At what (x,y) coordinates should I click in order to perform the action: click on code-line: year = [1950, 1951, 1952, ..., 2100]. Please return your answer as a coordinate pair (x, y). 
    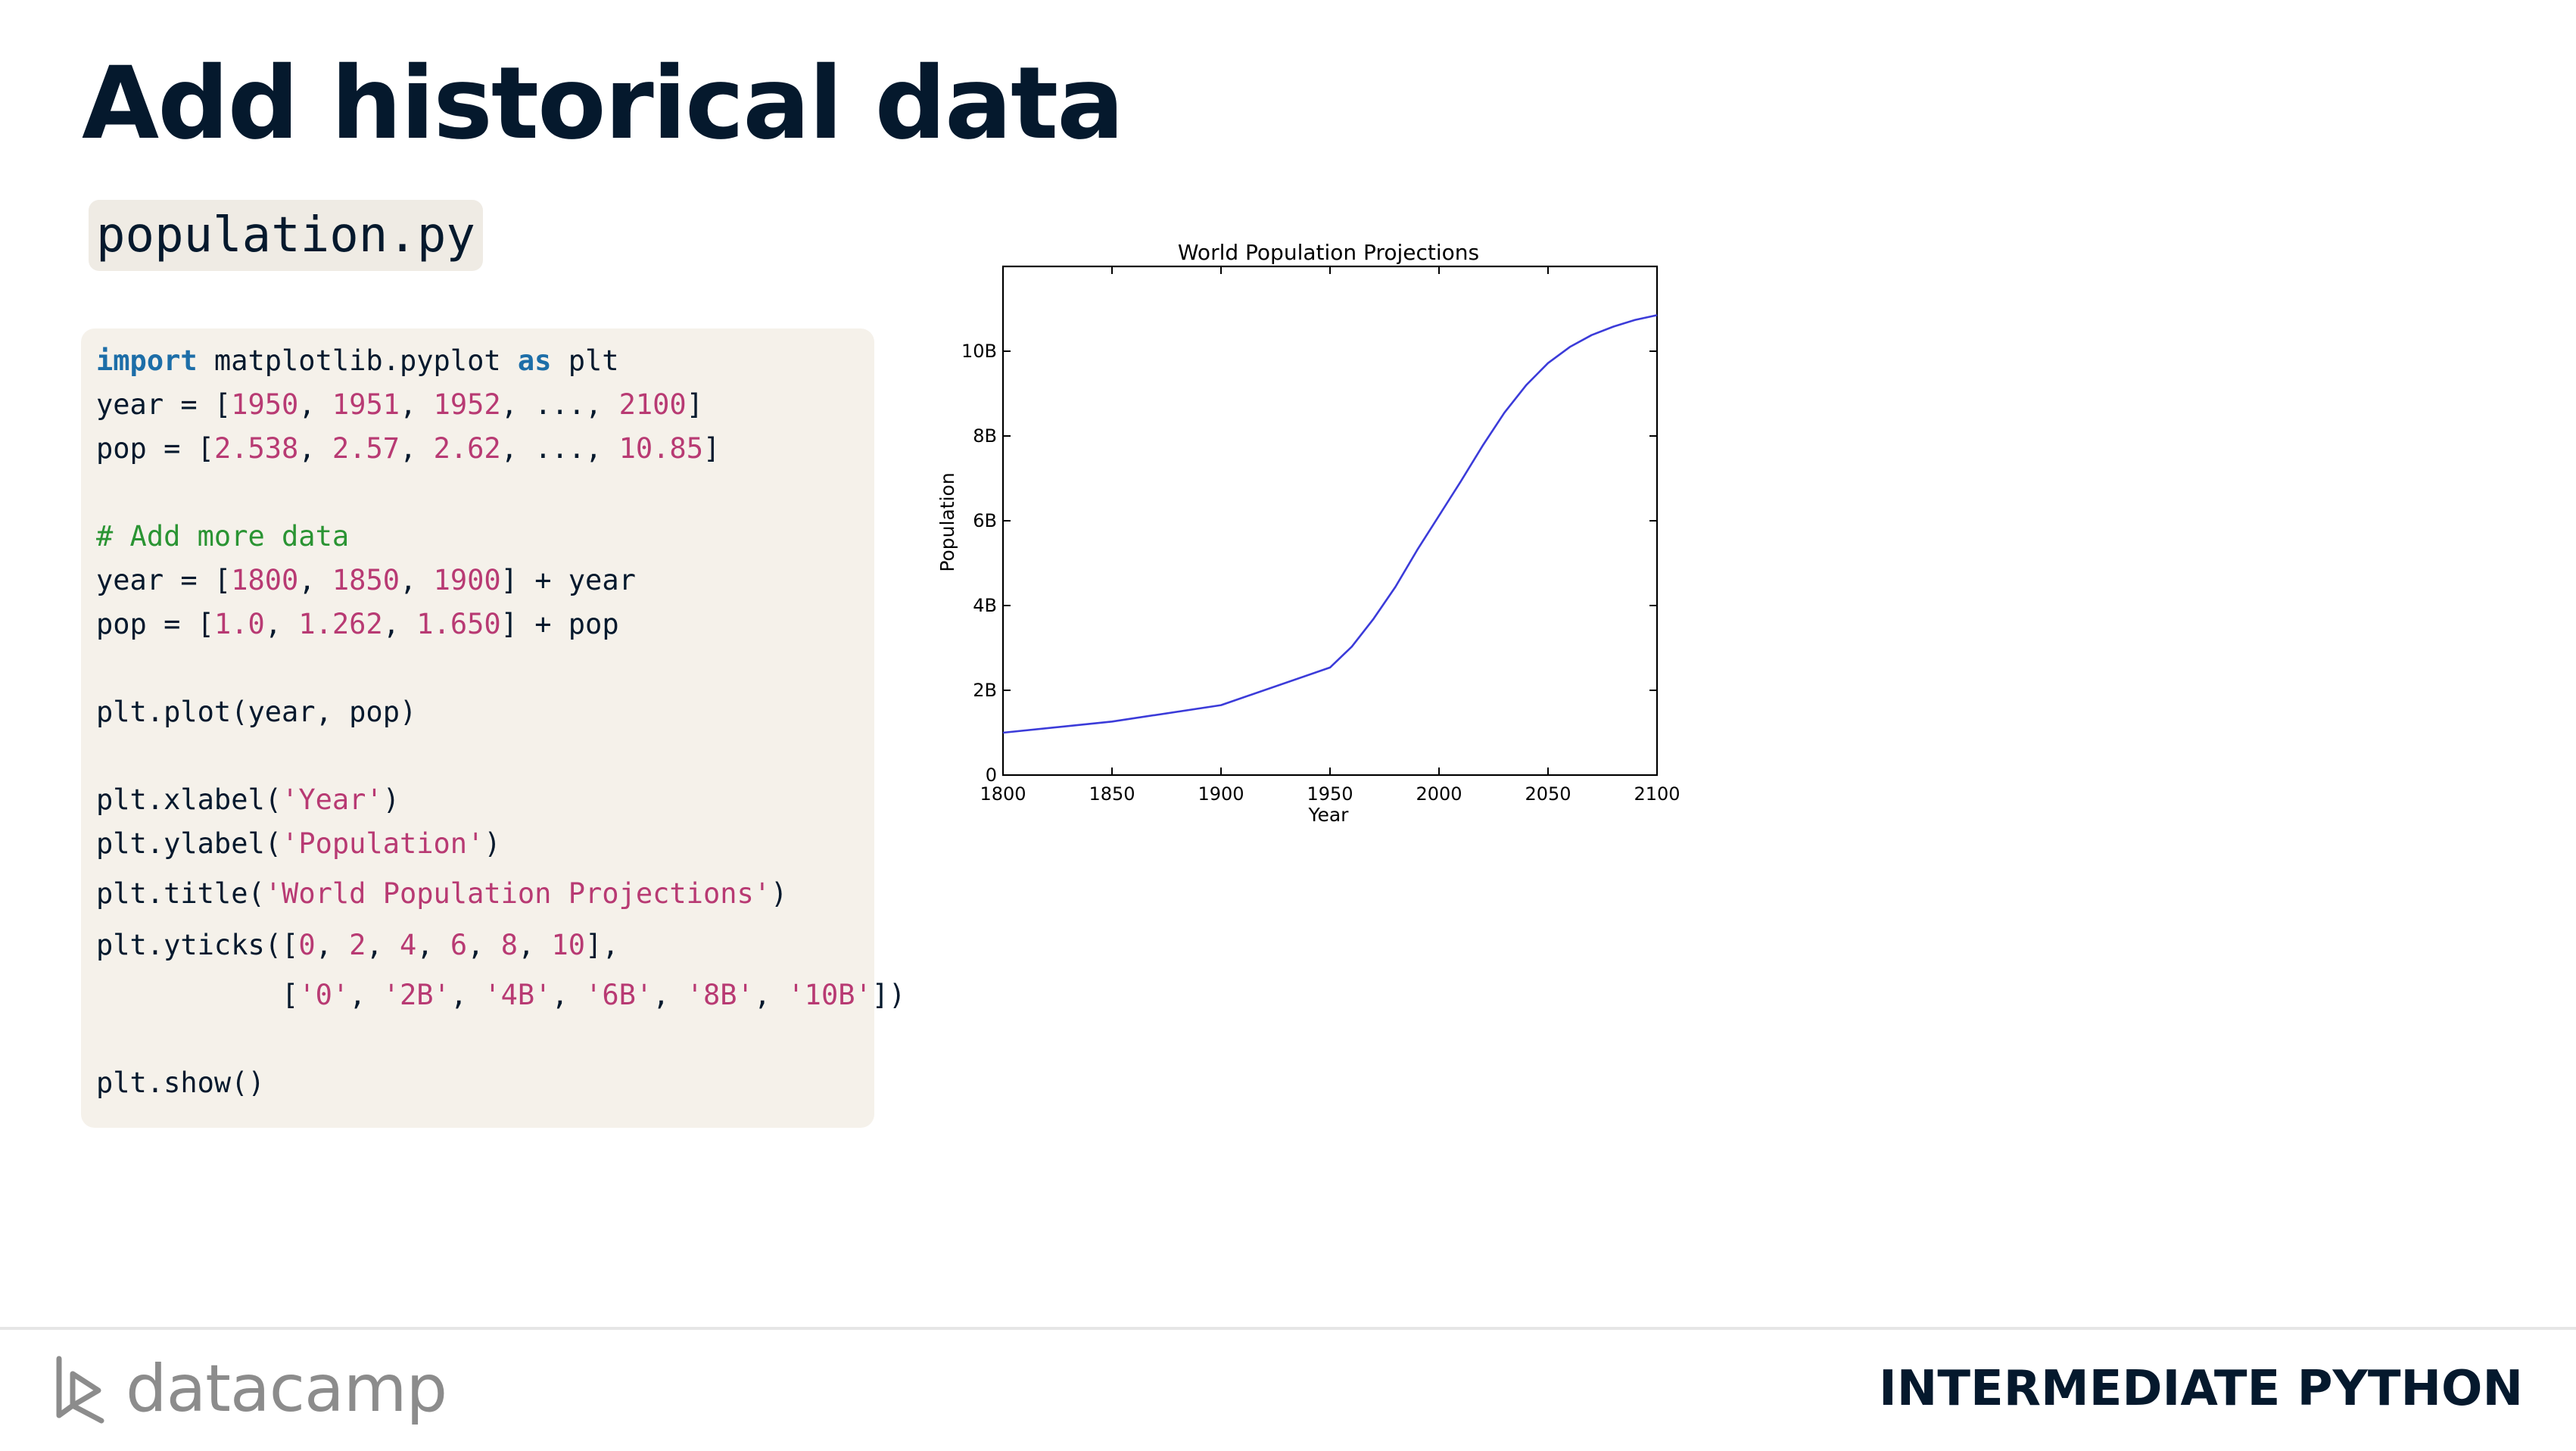
    Looking at the image, I should click on (399, 405).